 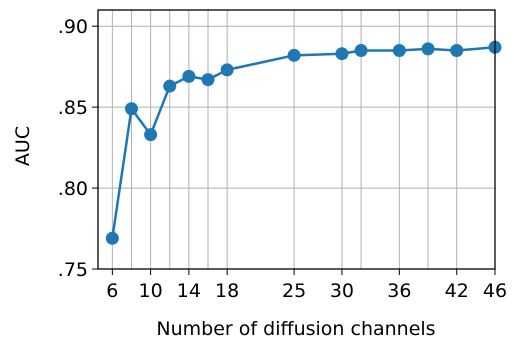 I want to click on x-tick-label: 46, so click(x=495, y=291).